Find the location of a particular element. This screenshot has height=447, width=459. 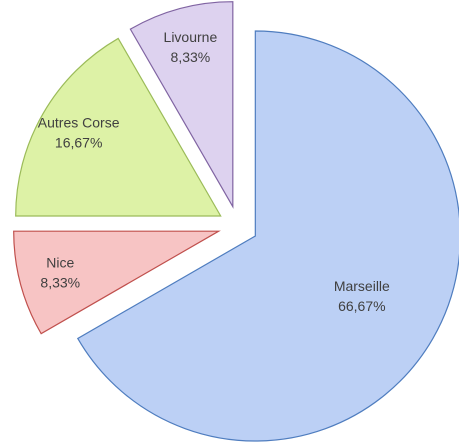

slice-label: Nice is located at coordinates (60, 262).